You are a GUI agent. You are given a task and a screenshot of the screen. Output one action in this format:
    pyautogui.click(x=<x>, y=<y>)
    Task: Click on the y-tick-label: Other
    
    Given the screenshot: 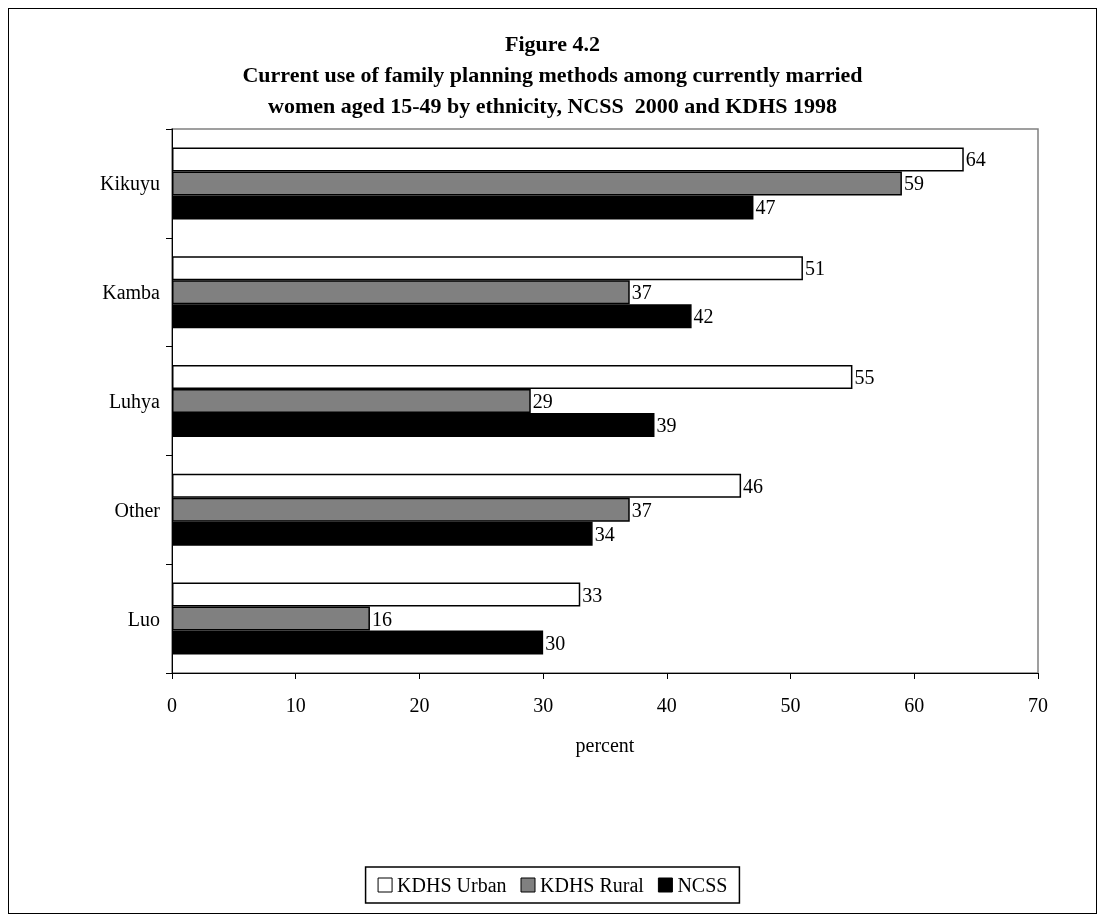 What is the action you would take?
    pyautogui.click(x=137, y=509)
    